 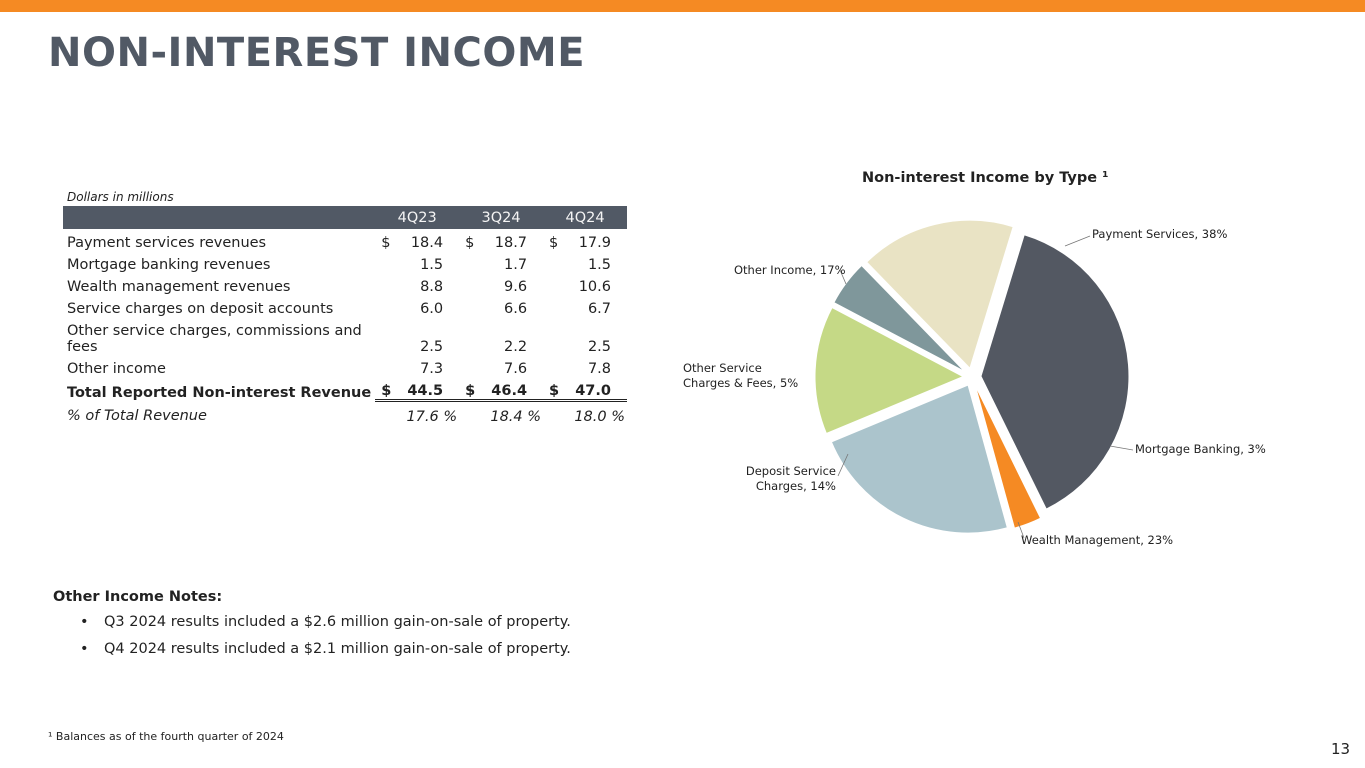 What do you see at coordinates (740, 383) in the screenshot?
I see `slice-label: Charges & Fees, 5%` at bounding box center [740, 383].